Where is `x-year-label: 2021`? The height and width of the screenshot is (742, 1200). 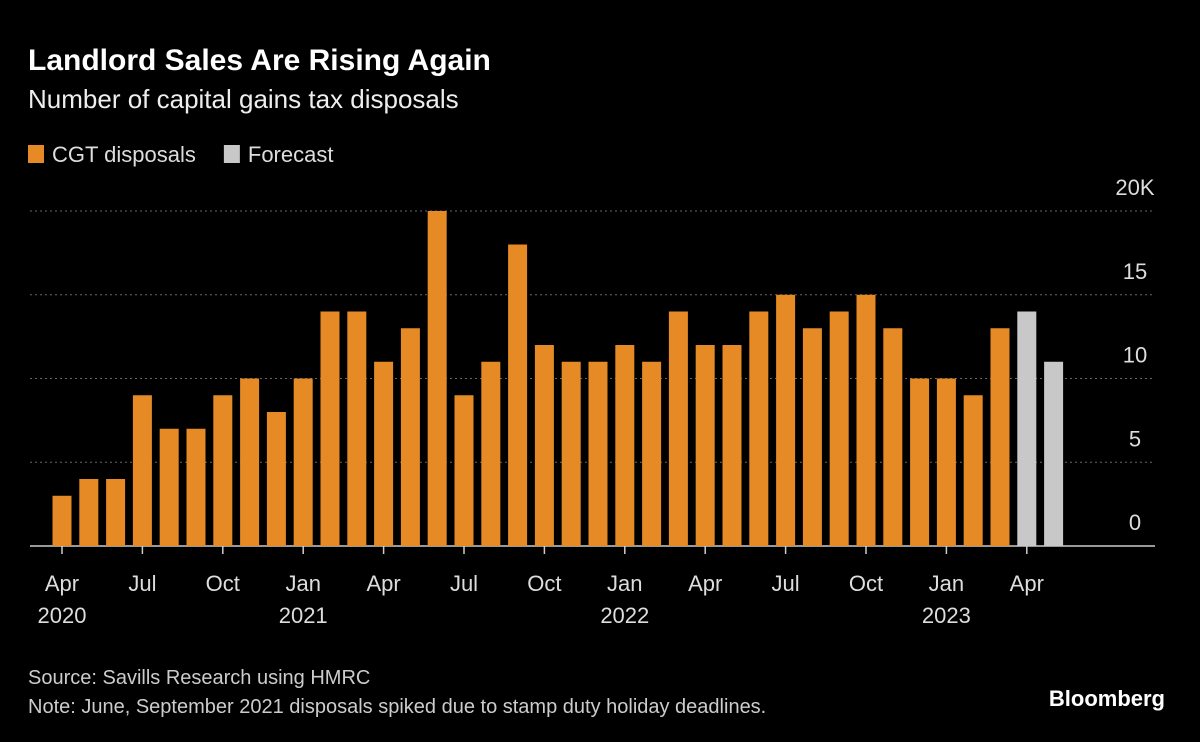
x-year-label: 2021 is located at coordinates (303, 615).